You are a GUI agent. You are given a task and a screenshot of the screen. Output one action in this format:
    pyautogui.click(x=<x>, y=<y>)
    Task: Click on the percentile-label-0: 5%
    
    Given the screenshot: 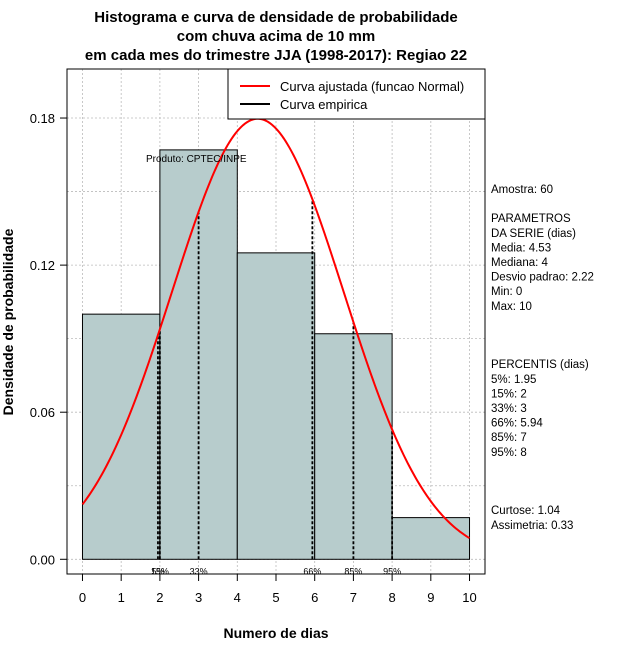 What is the action you would take?
    pyautogui.click(x=157, y=571)
    